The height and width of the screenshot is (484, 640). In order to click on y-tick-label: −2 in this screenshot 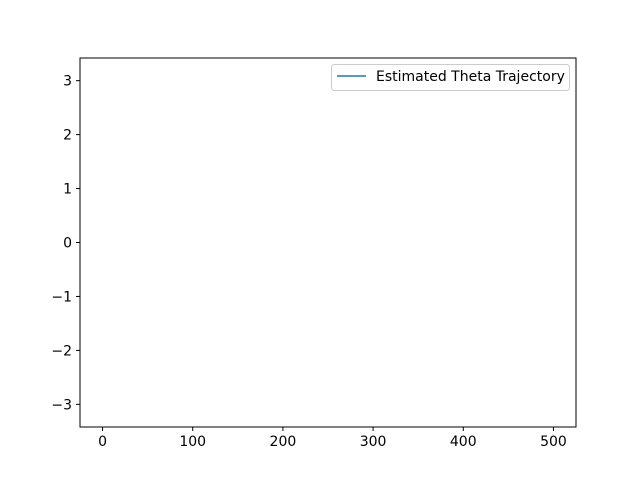, I will do `click(61, 351)`.